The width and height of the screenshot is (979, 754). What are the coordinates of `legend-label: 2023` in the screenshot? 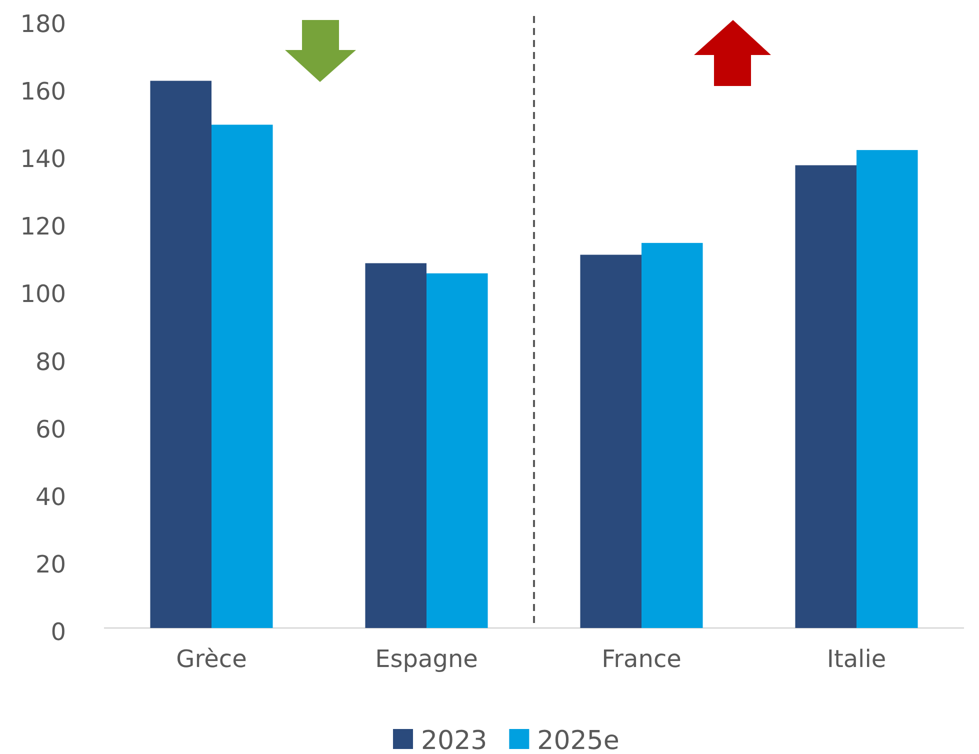 It's located at (454, 740).